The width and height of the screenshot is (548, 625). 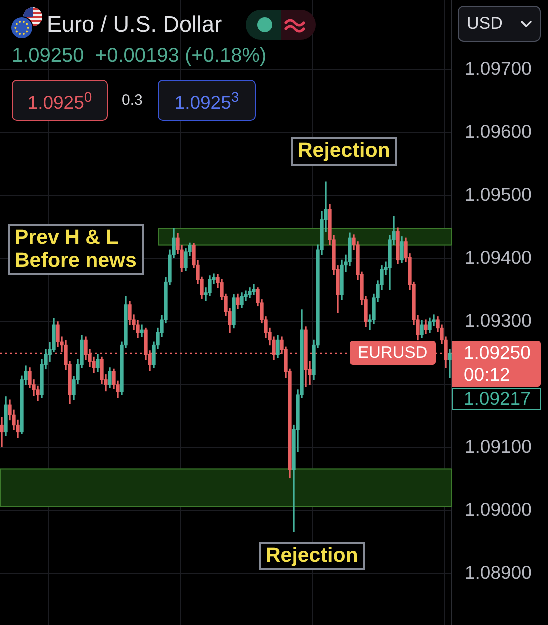 I want to click on y-tick-label: 1.09400, so click(x=498, y=257).